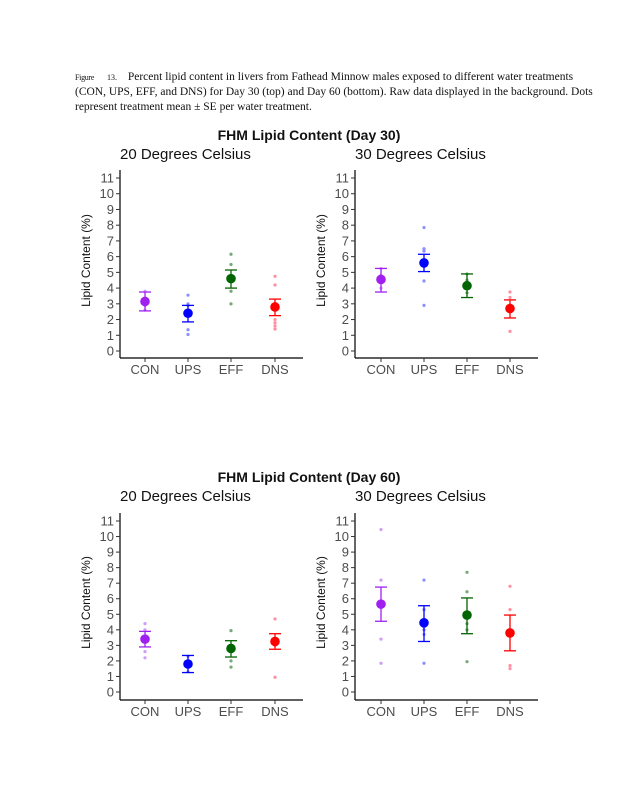  Describe the element at coordinates (185, 154) in the screenshot. I see `day30-20c-subtitle: 20 Degrees Celsius` at that location.